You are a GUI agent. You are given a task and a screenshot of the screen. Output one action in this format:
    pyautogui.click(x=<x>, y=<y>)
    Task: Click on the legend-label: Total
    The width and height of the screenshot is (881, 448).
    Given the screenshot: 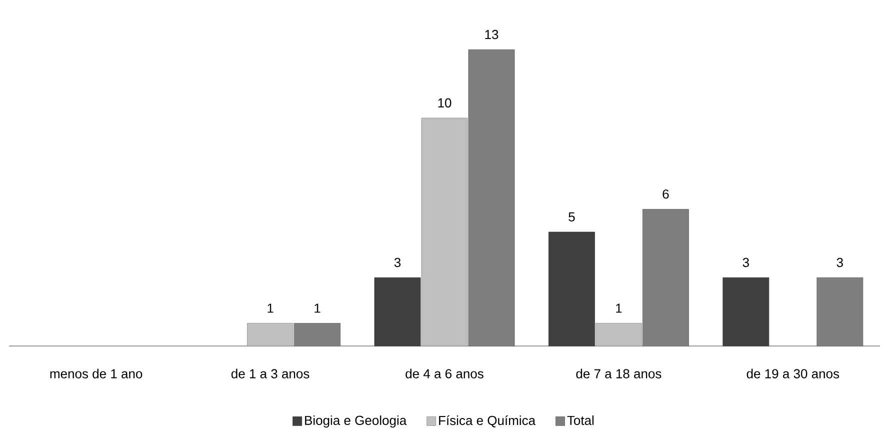 What is the action you would take?
    pyautogui.click(x=580, y=420)
    